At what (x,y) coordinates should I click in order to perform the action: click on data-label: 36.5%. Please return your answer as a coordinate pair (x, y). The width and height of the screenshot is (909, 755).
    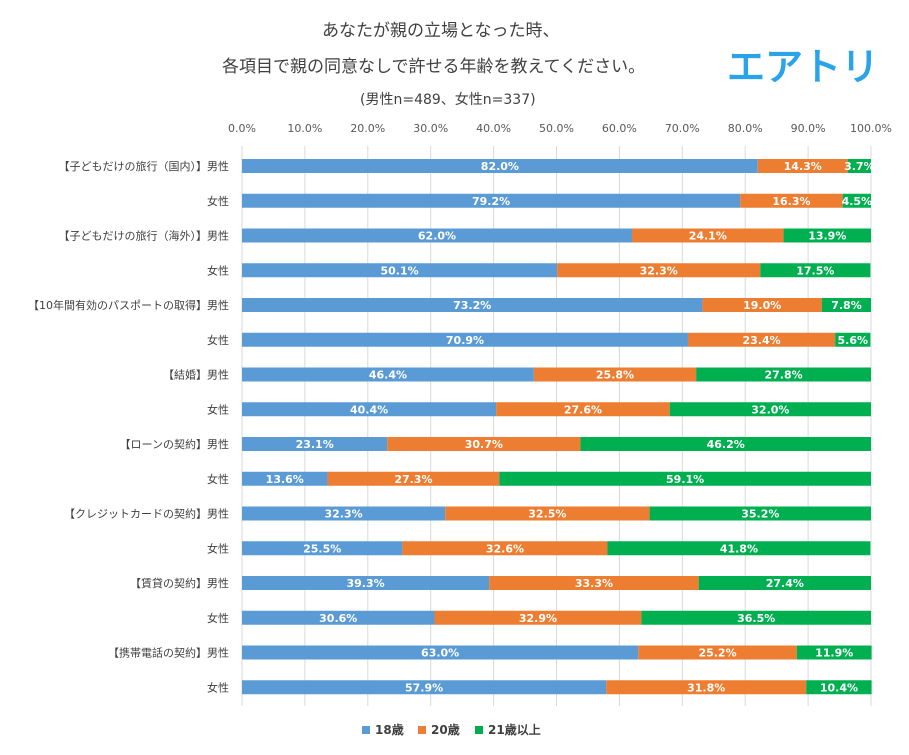
    Looking at the image, I should click on (756, 618).